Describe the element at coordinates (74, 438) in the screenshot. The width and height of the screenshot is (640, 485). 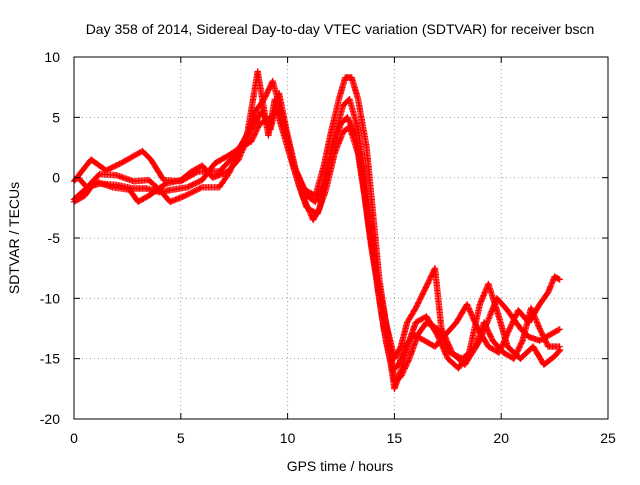
I see `x-tick-label: 0` at that location.